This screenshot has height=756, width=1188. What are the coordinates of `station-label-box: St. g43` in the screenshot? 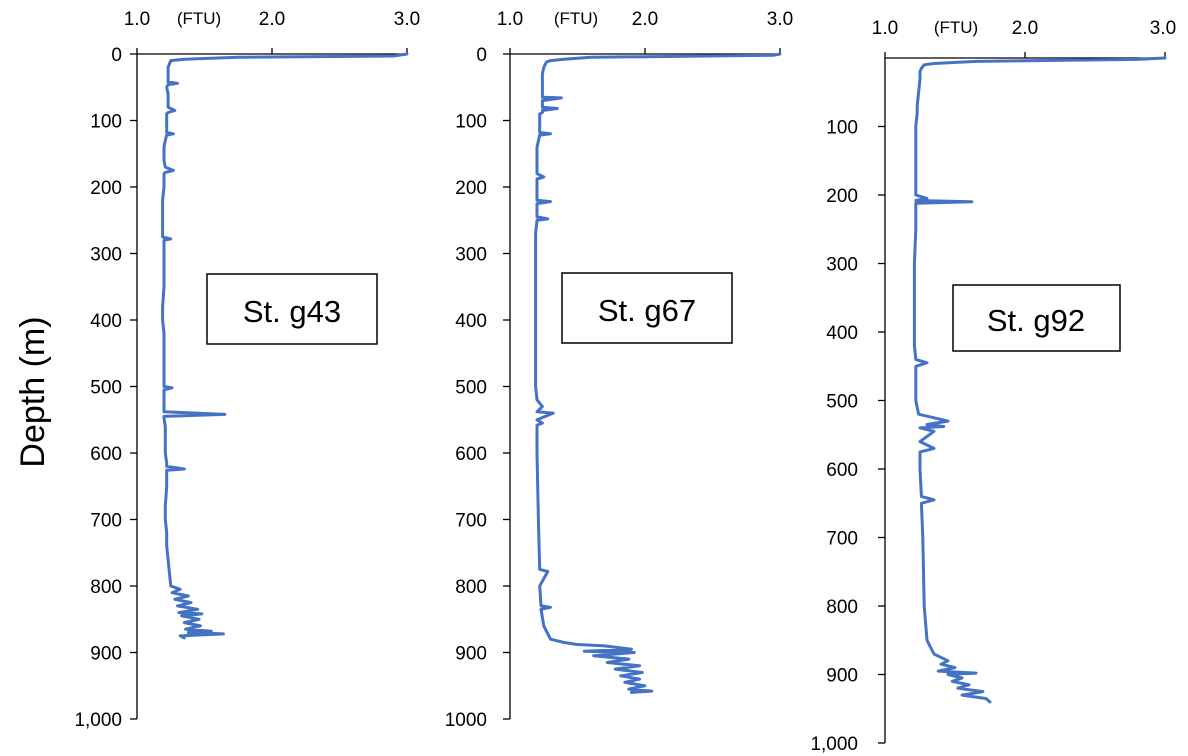 It's located at (292, 309).